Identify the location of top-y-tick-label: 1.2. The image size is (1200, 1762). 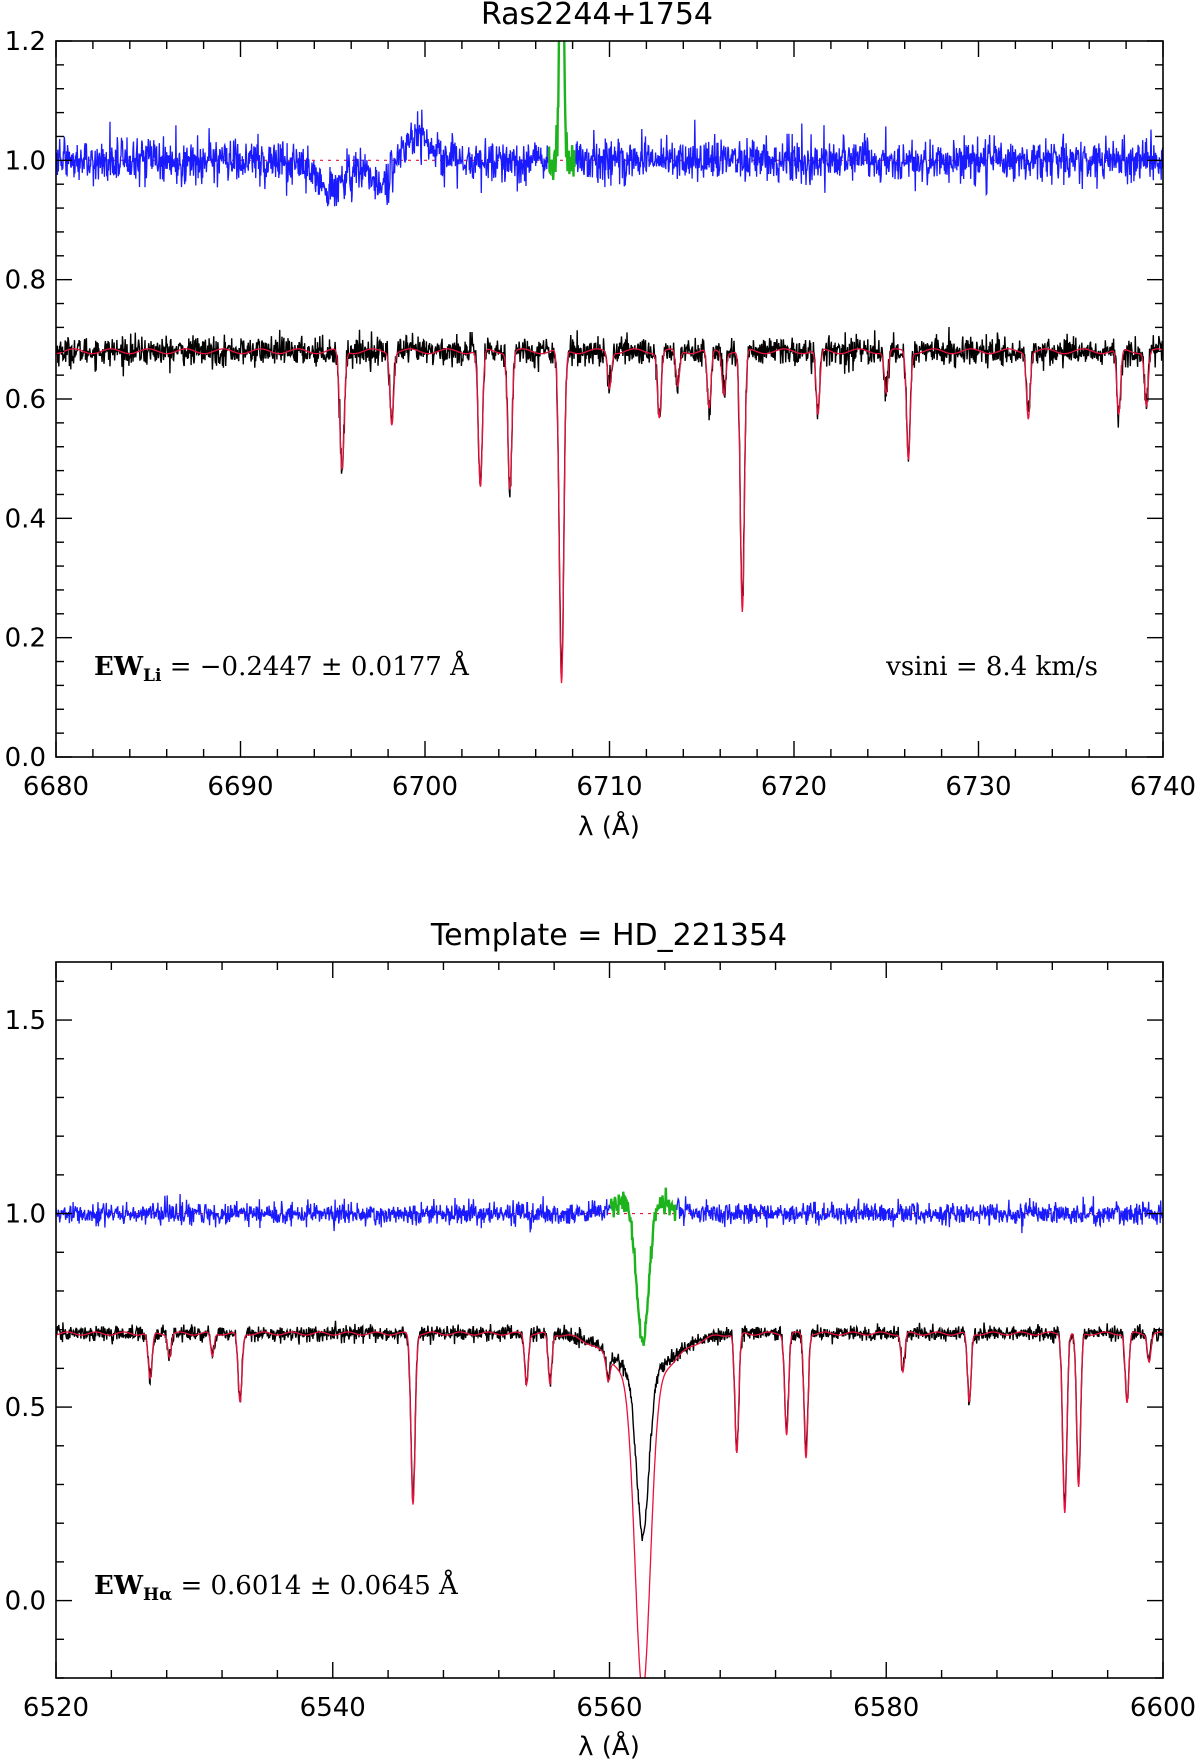
(25, 42).